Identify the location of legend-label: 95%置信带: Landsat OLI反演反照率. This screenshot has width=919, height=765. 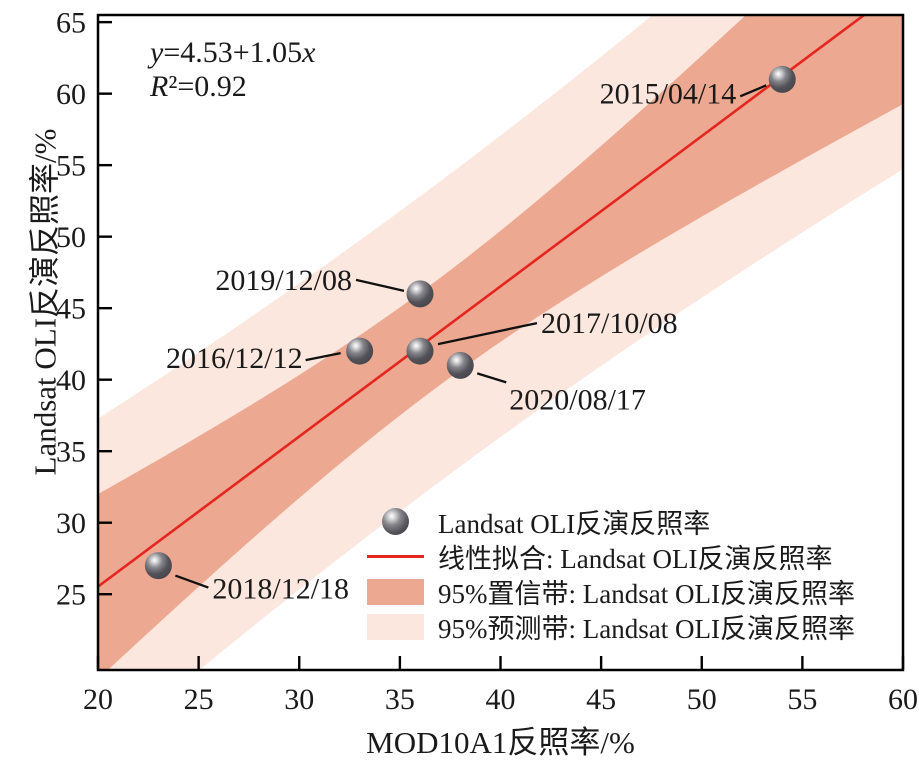
(646, 594).